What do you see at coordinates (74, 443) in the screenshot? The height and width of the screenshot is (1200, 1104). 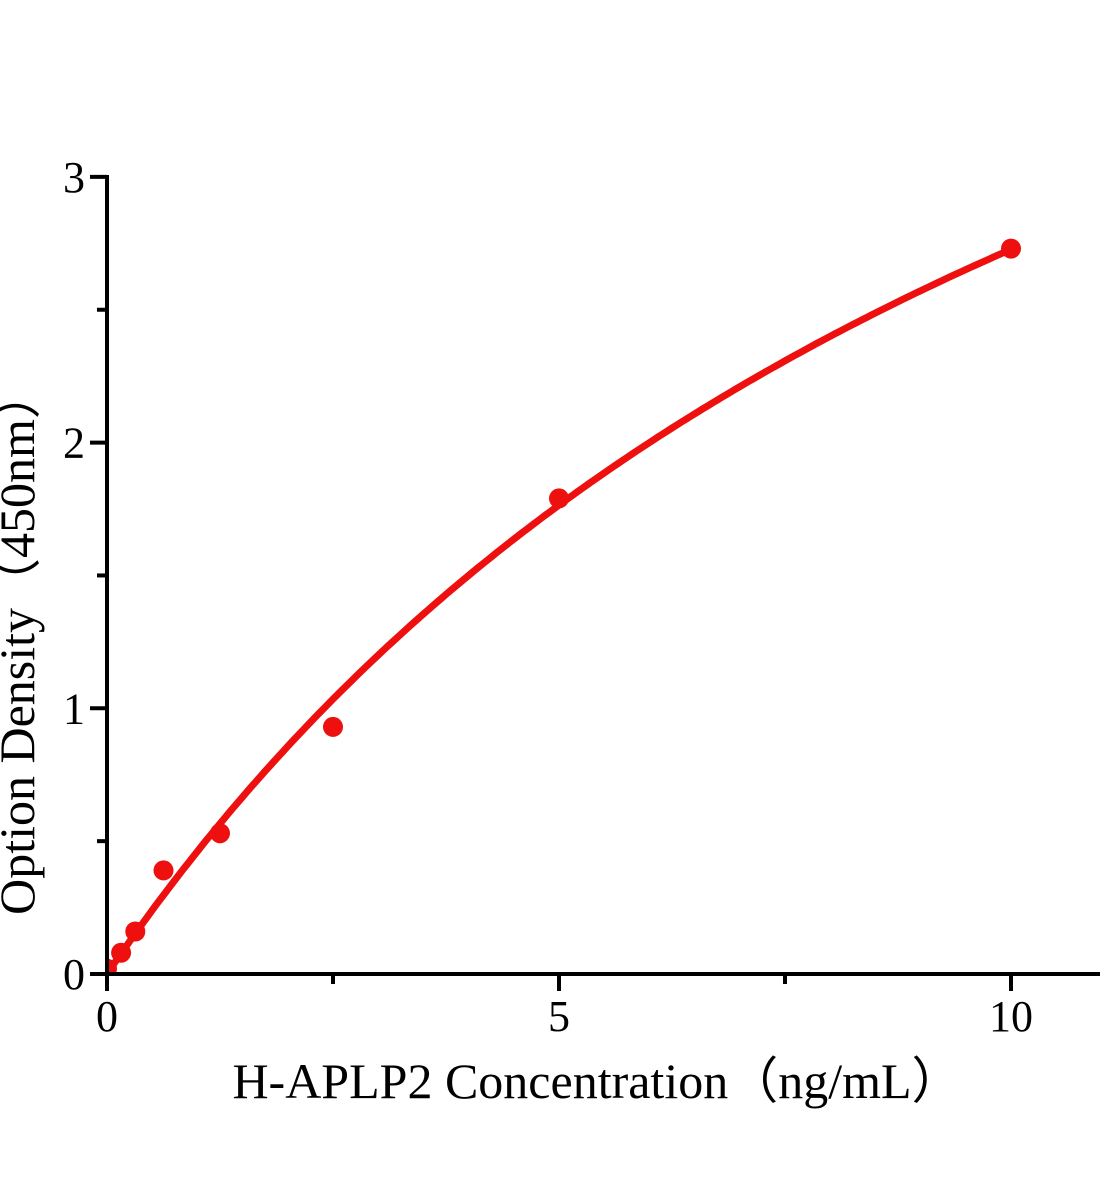 I see `y-tick-label: 2` at bounding box center [74, 443].